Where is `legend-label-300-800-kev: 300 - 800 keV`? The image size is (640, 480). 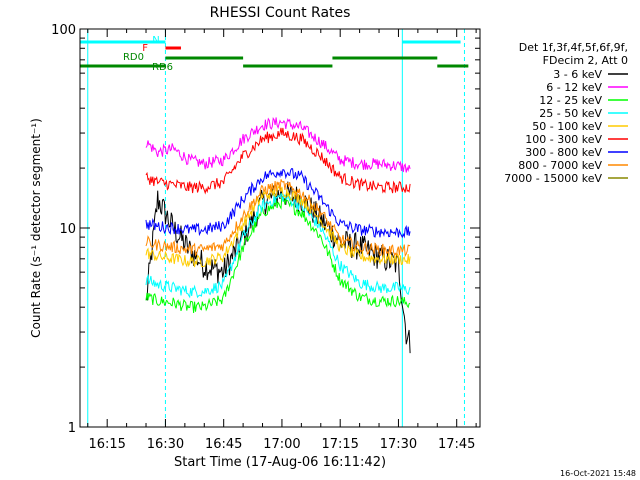 legend-label-300-800-kev: 300 - 800 keV is located at coordinates (563, 152).